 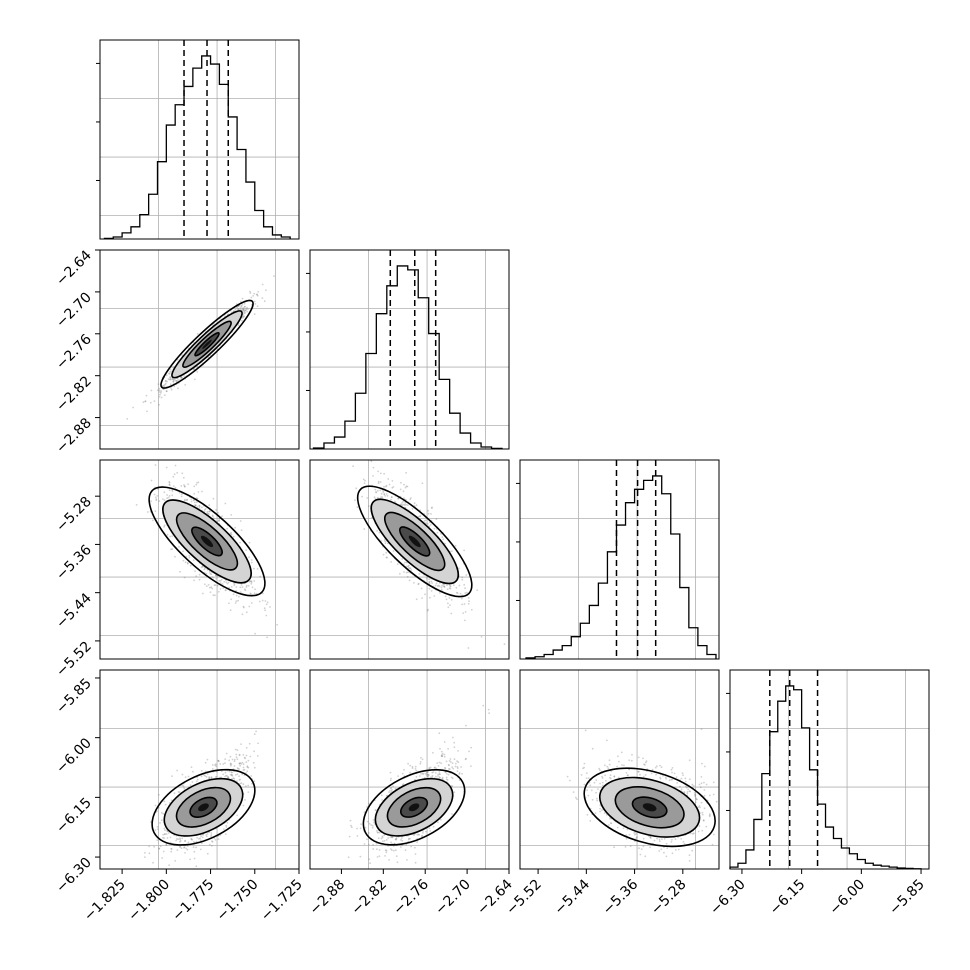 I want to click on histogram-panel, so click(x=828, y=769).